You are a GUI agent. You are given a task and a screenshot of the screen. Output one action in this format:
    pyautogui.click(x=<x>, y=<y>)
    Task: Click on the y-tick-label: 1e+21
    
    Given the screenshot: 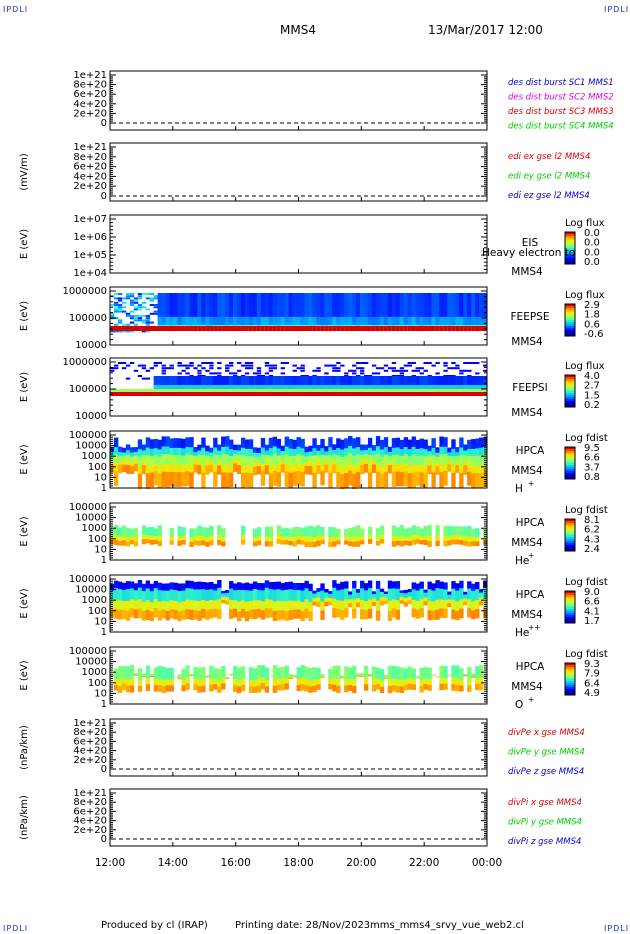 What is the action you would take?
    pyautogui.click(x=90, y=75)
    